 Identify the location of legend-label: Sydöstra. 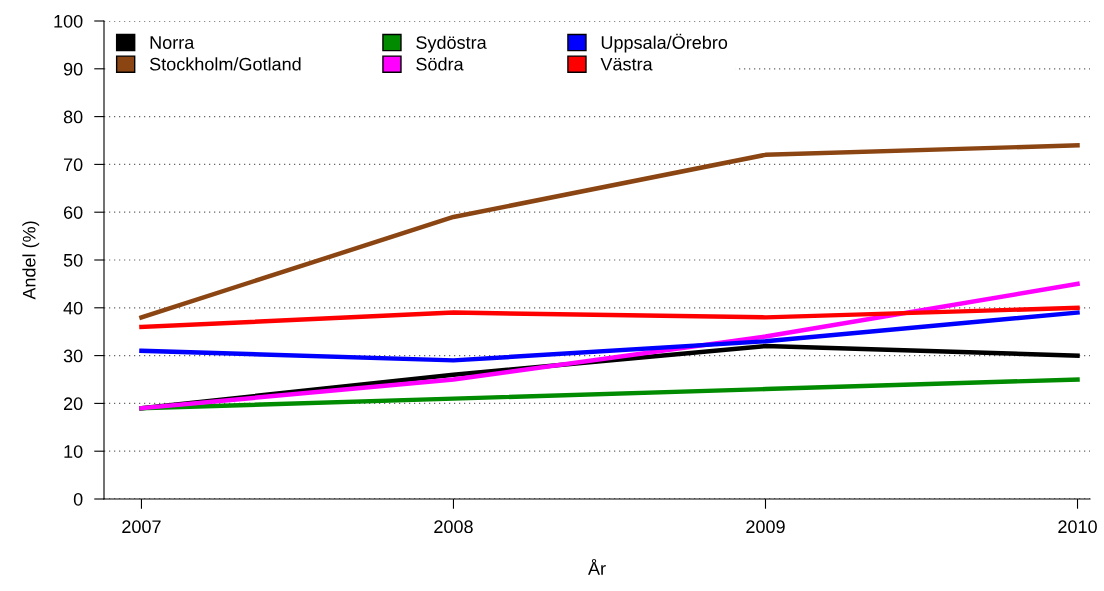
(451, 44).